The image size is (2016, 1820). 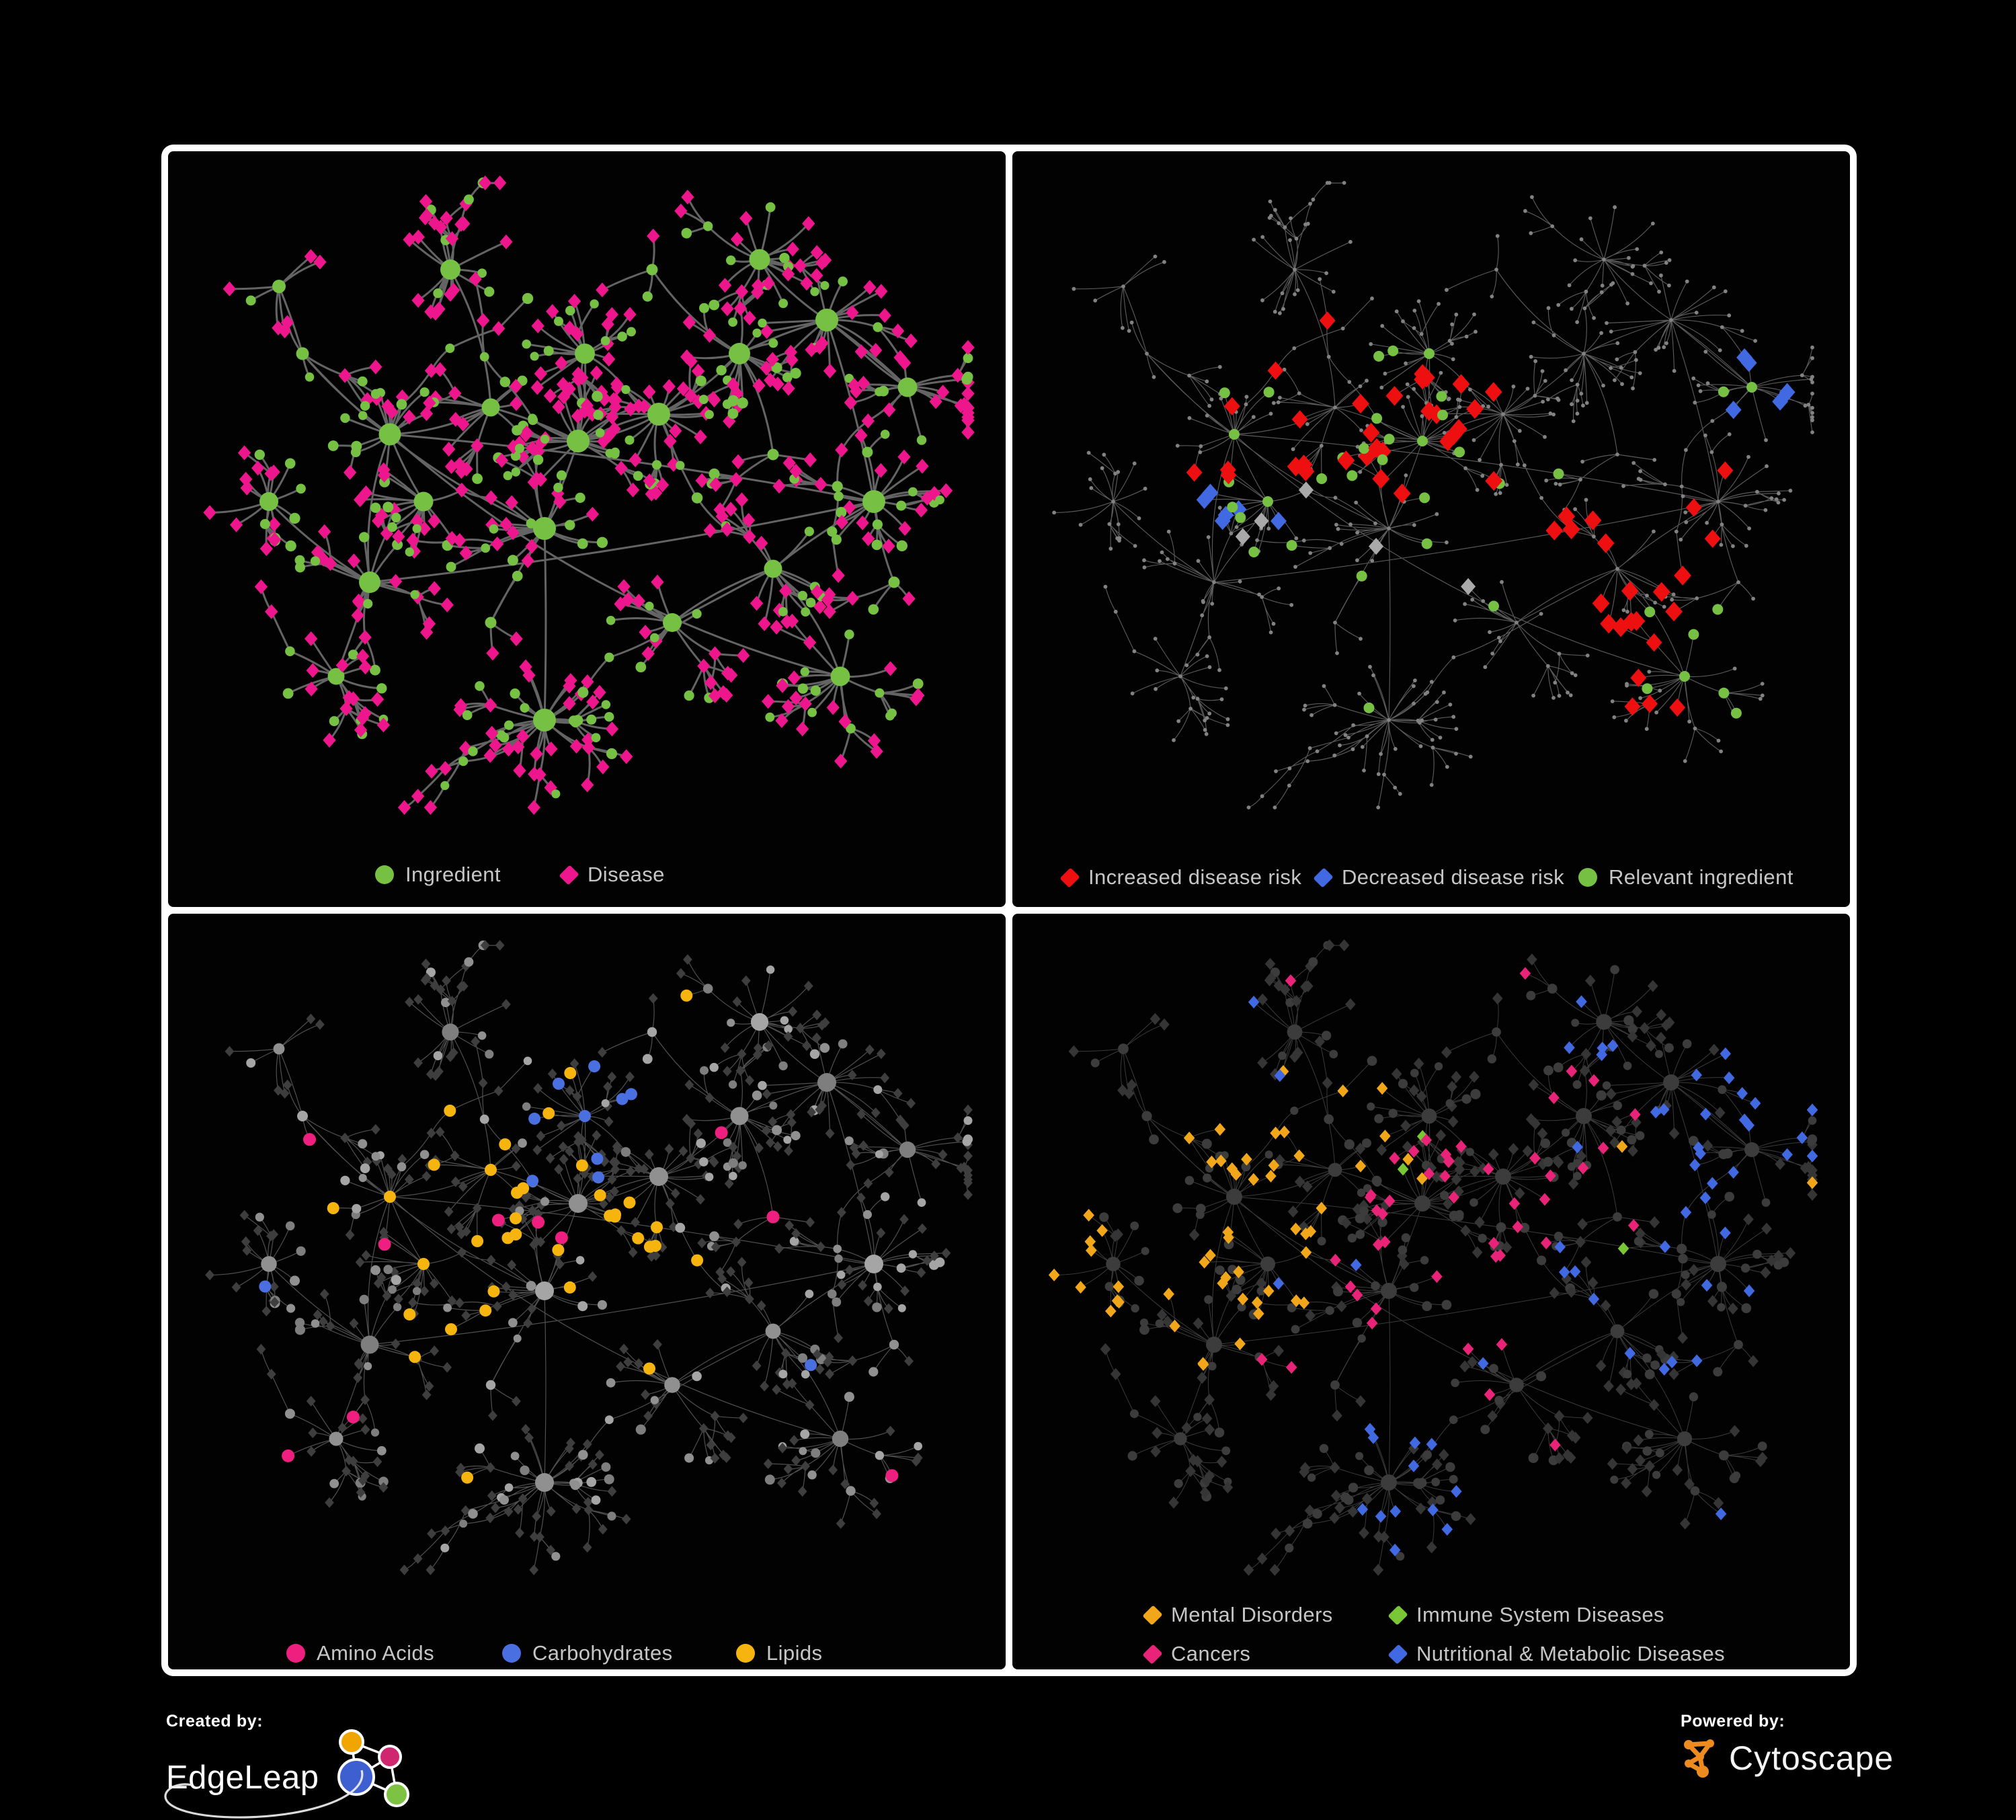 I want to click on created-by-label: Created by:, so click(x=215, y=1721).